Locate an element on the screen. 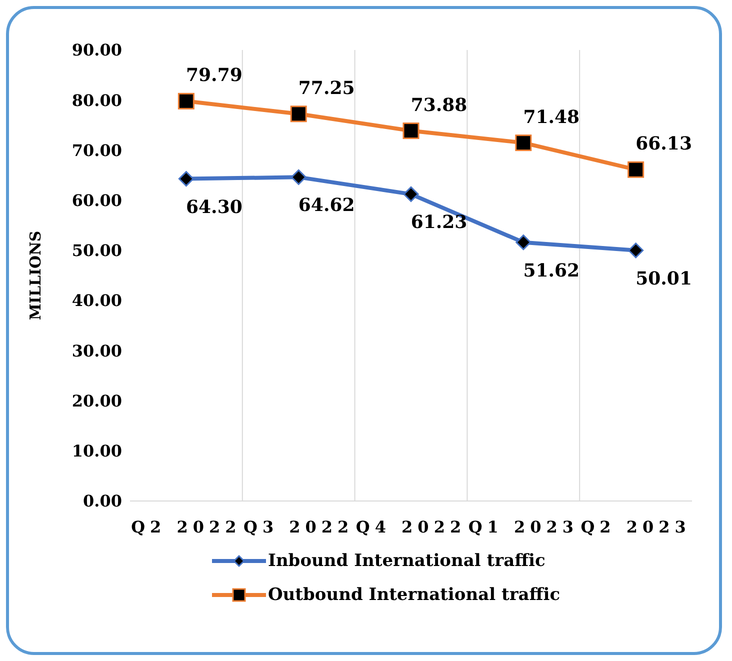  y-tick-label: 30.00 is located at coordinates (97, 350).